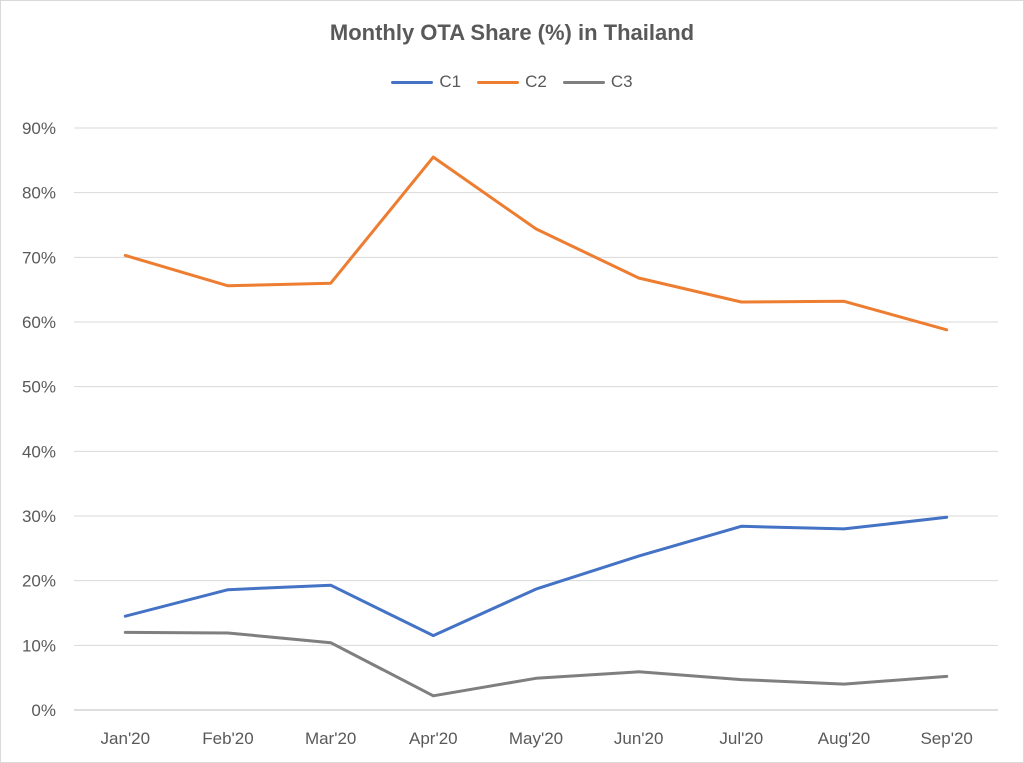 The height and width of the screenshot is (763, 1024). I want to click on legend-label-c2: C2, so click(536, 81).